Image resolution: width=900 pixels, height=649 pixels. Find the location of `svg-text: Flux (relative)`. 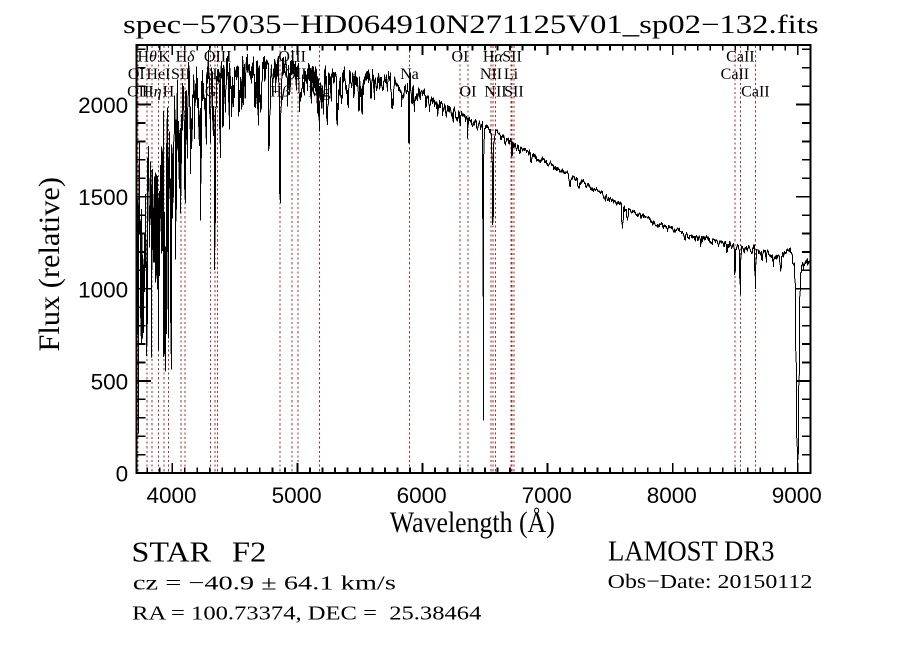

svg-text: Flux (relative) is located at coordinates (50, 264).